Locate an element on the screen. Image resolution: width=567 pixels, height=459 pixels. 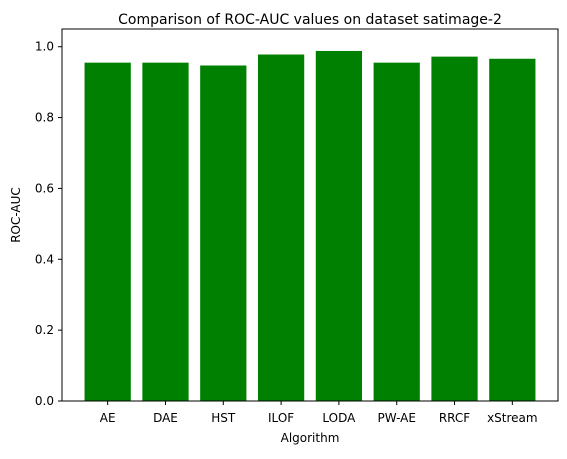
x-tick-label: AE is located at coordinates (108, 418).